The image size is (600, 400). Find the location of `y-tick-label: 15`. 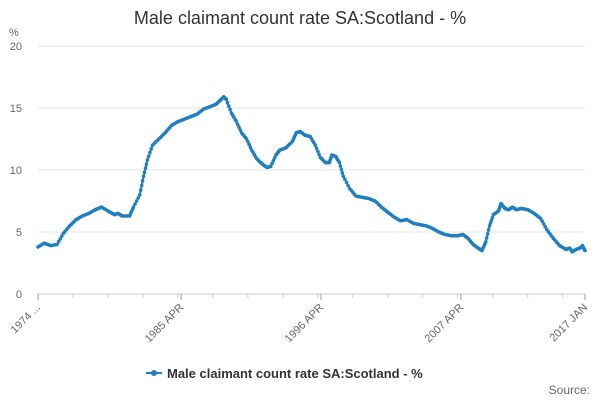

y-tick-label: 15 is located at coordinates (16, 109).